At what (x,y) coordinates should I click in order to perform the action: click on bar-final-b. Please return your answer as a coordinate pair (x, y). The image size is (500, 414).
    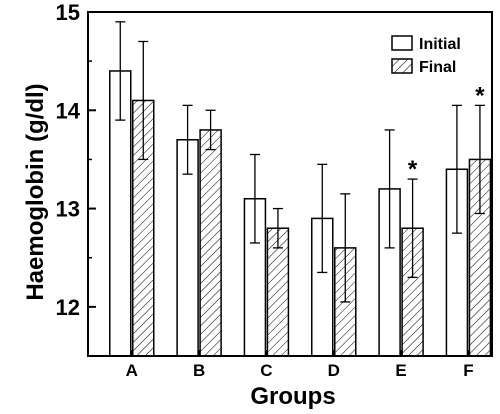
    Looking at the image, I should click on (210, 243).